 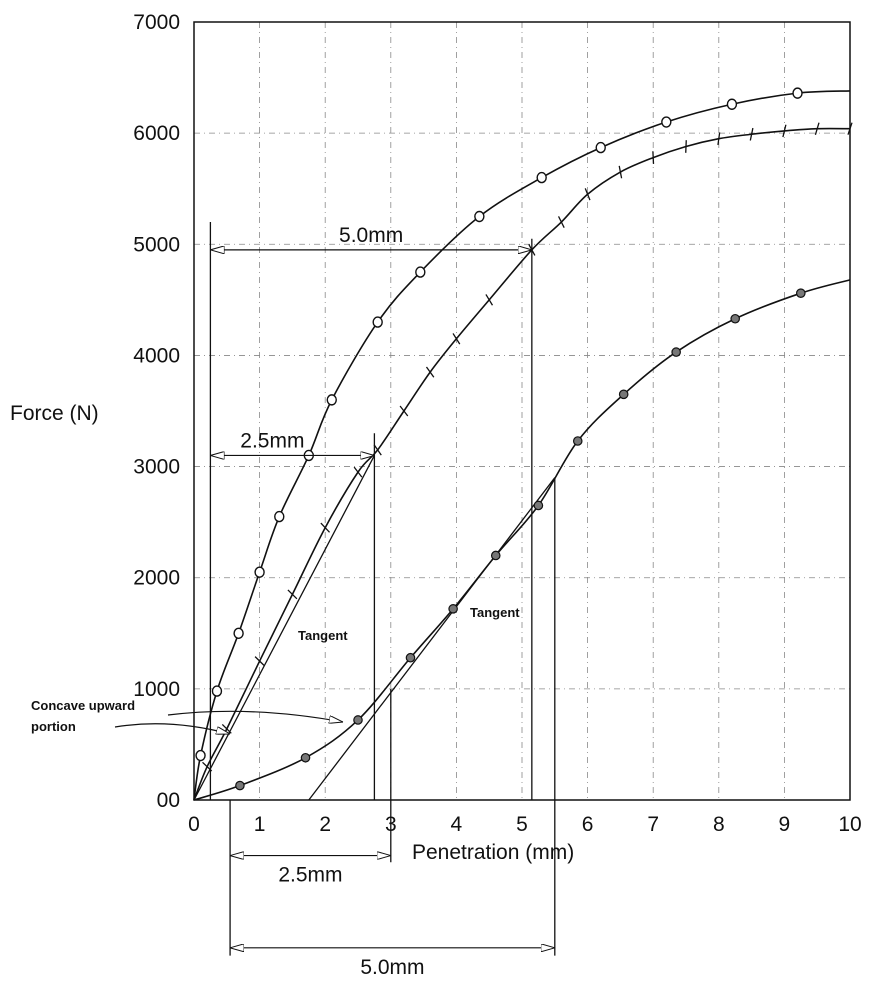 I want to click on x-tick-label: 8, so click(x=719, y=824).